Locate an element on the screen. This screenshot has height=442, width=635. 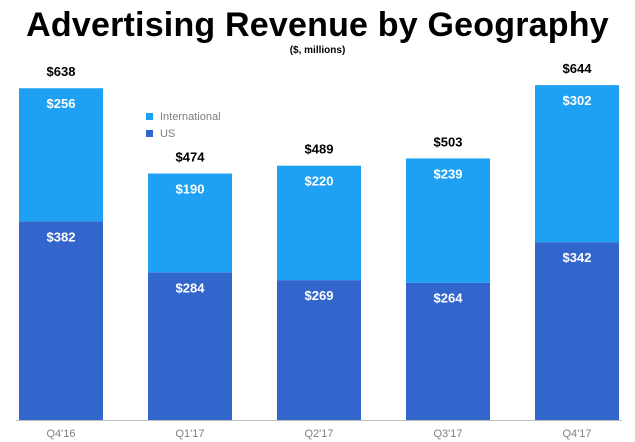
x-tick-label-1: Q1'17 is located at coordinates (189, 434).